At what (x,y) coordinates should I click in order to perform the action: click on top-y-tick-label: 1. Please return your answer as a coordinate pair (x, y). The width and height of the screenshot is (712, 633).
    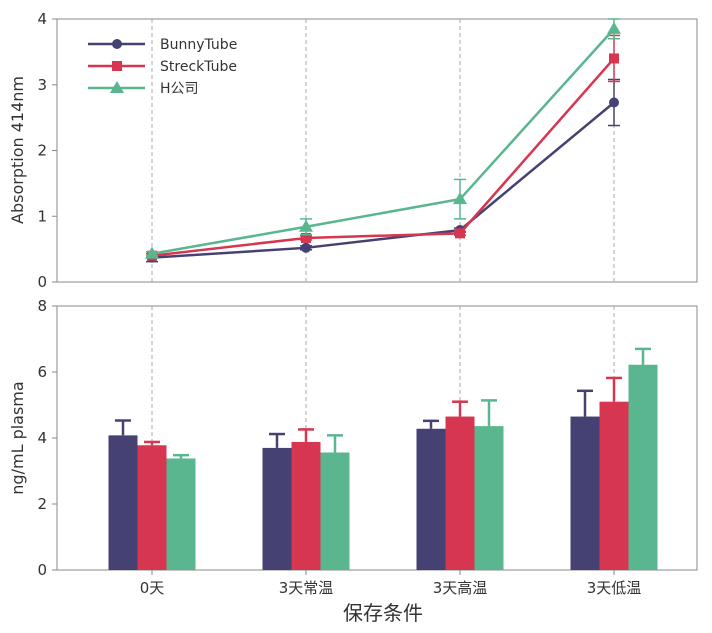
    Looking at the image, I should click on (42, 216).